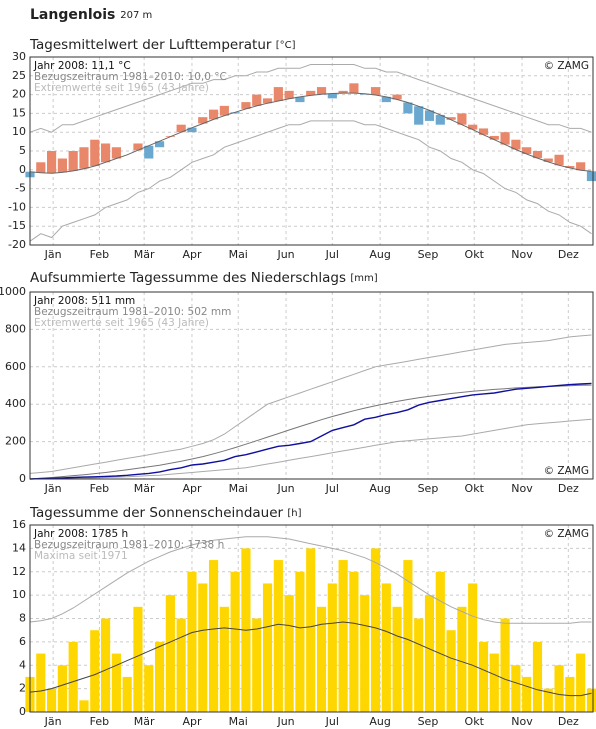 The image size is (596, 729). Describe the element at coordinates (15, 441) in the screenshot. I see `y-tick-label: 200` at that location.